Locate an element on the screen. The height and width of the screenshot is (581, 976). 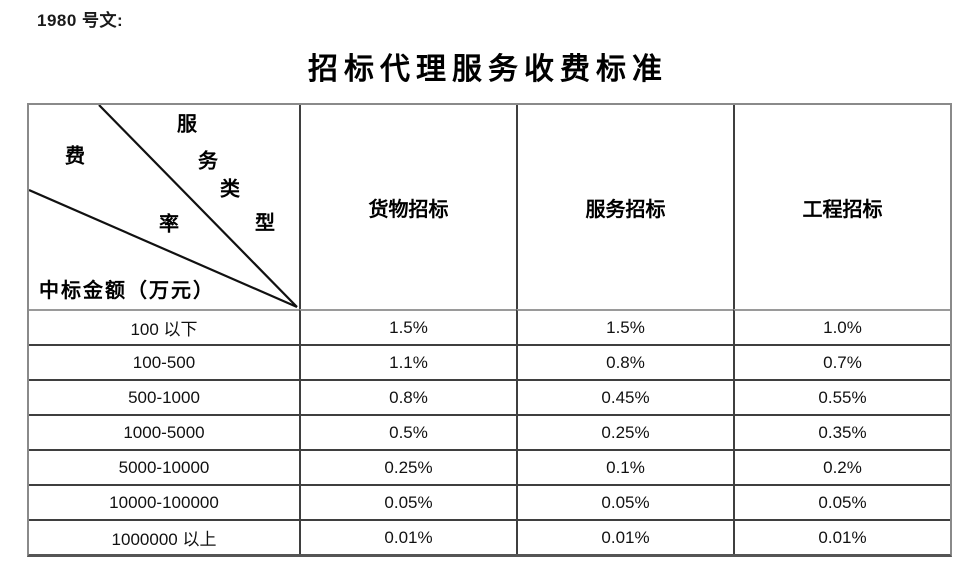
row-label: 5000-10000 is located at coordinates (164, 466).